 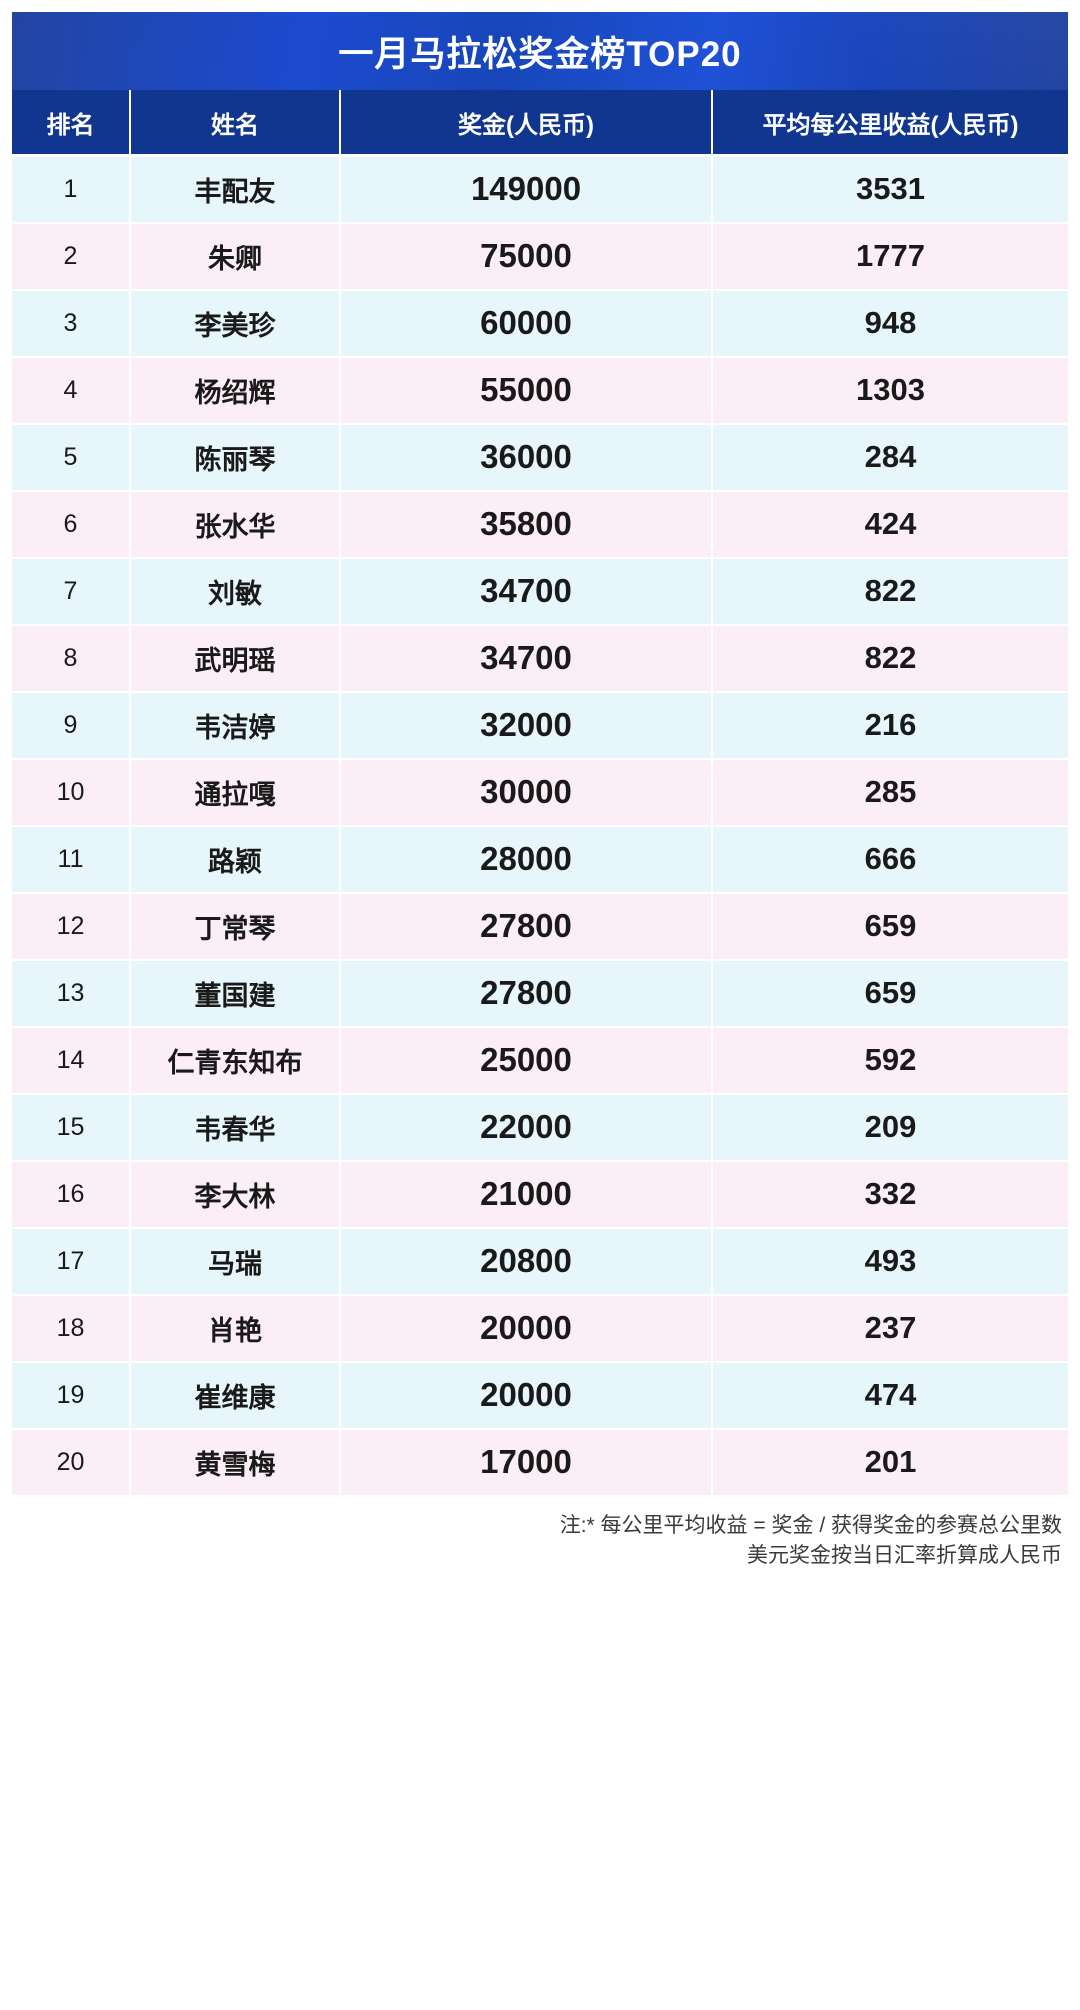 I want to click on cell-name: 杨绍辉, so click(x=235, y=390).